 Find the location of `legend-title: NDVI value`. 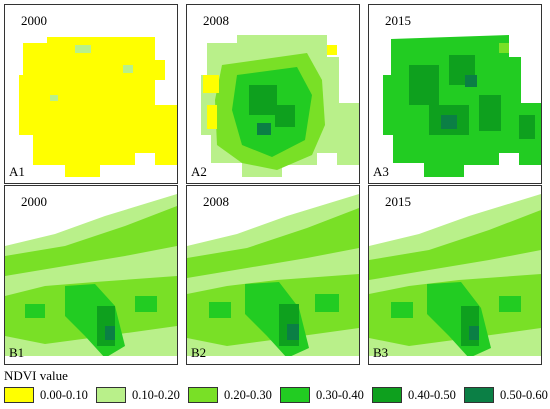

legend-title: NDVI value is located at coordinates (36, 375).